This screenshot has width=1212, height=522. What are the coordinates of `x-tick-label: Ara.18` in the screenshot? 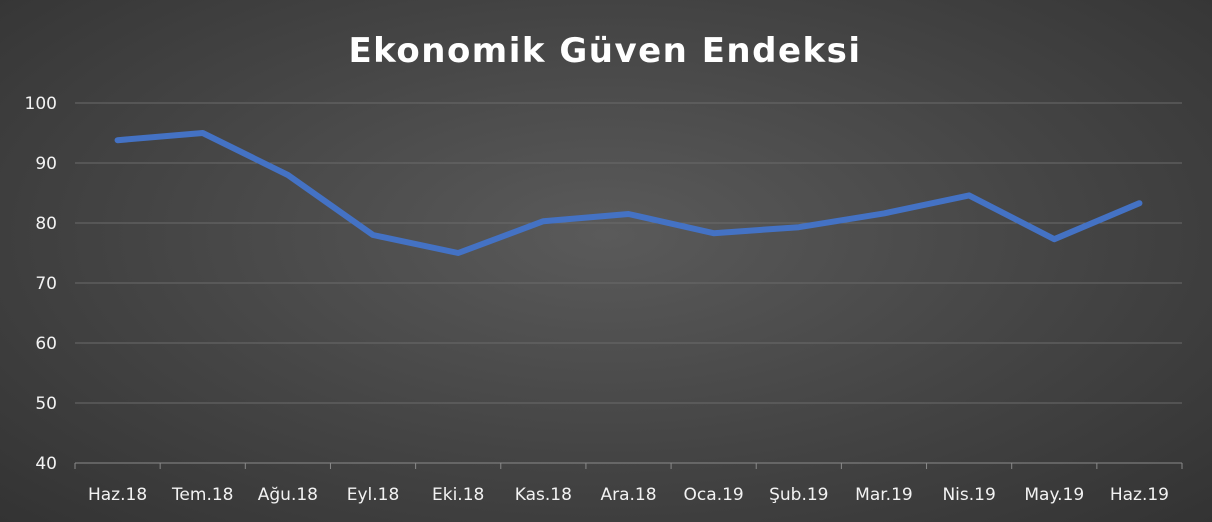 It's located at (628, 495).